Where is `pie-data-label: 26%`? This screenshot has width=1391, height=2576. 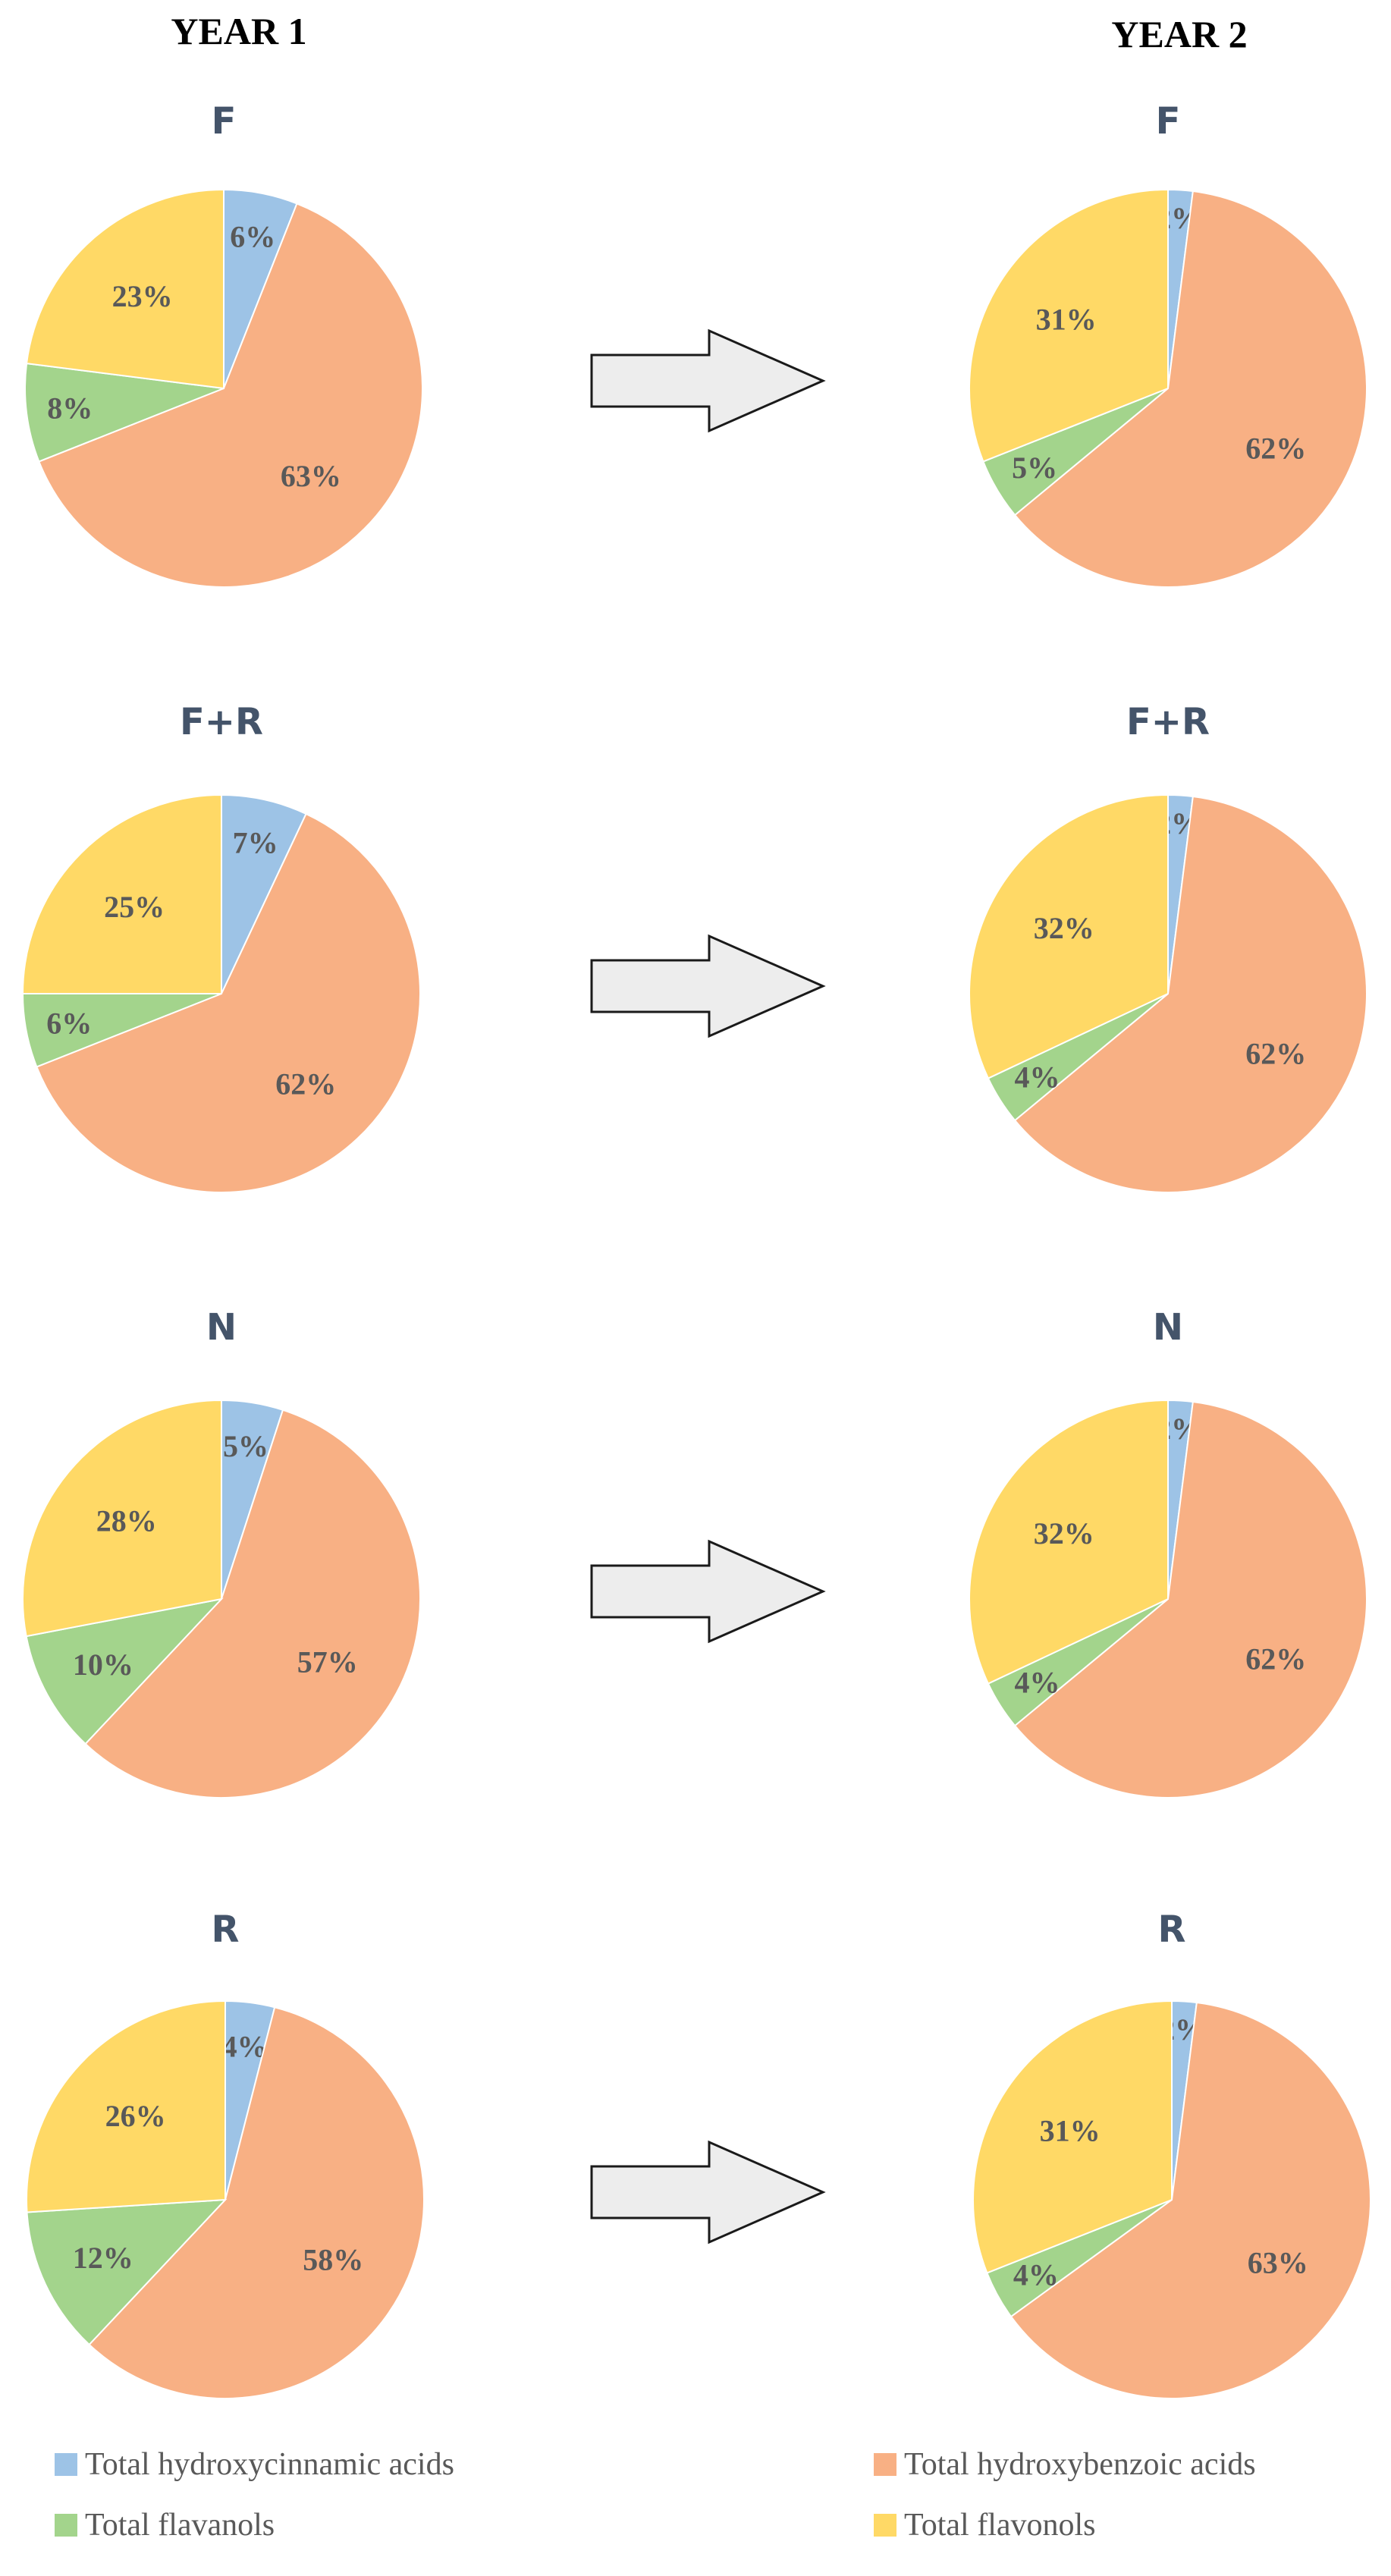 pie-data-label: 26% is located at coordinates (135, 2116).